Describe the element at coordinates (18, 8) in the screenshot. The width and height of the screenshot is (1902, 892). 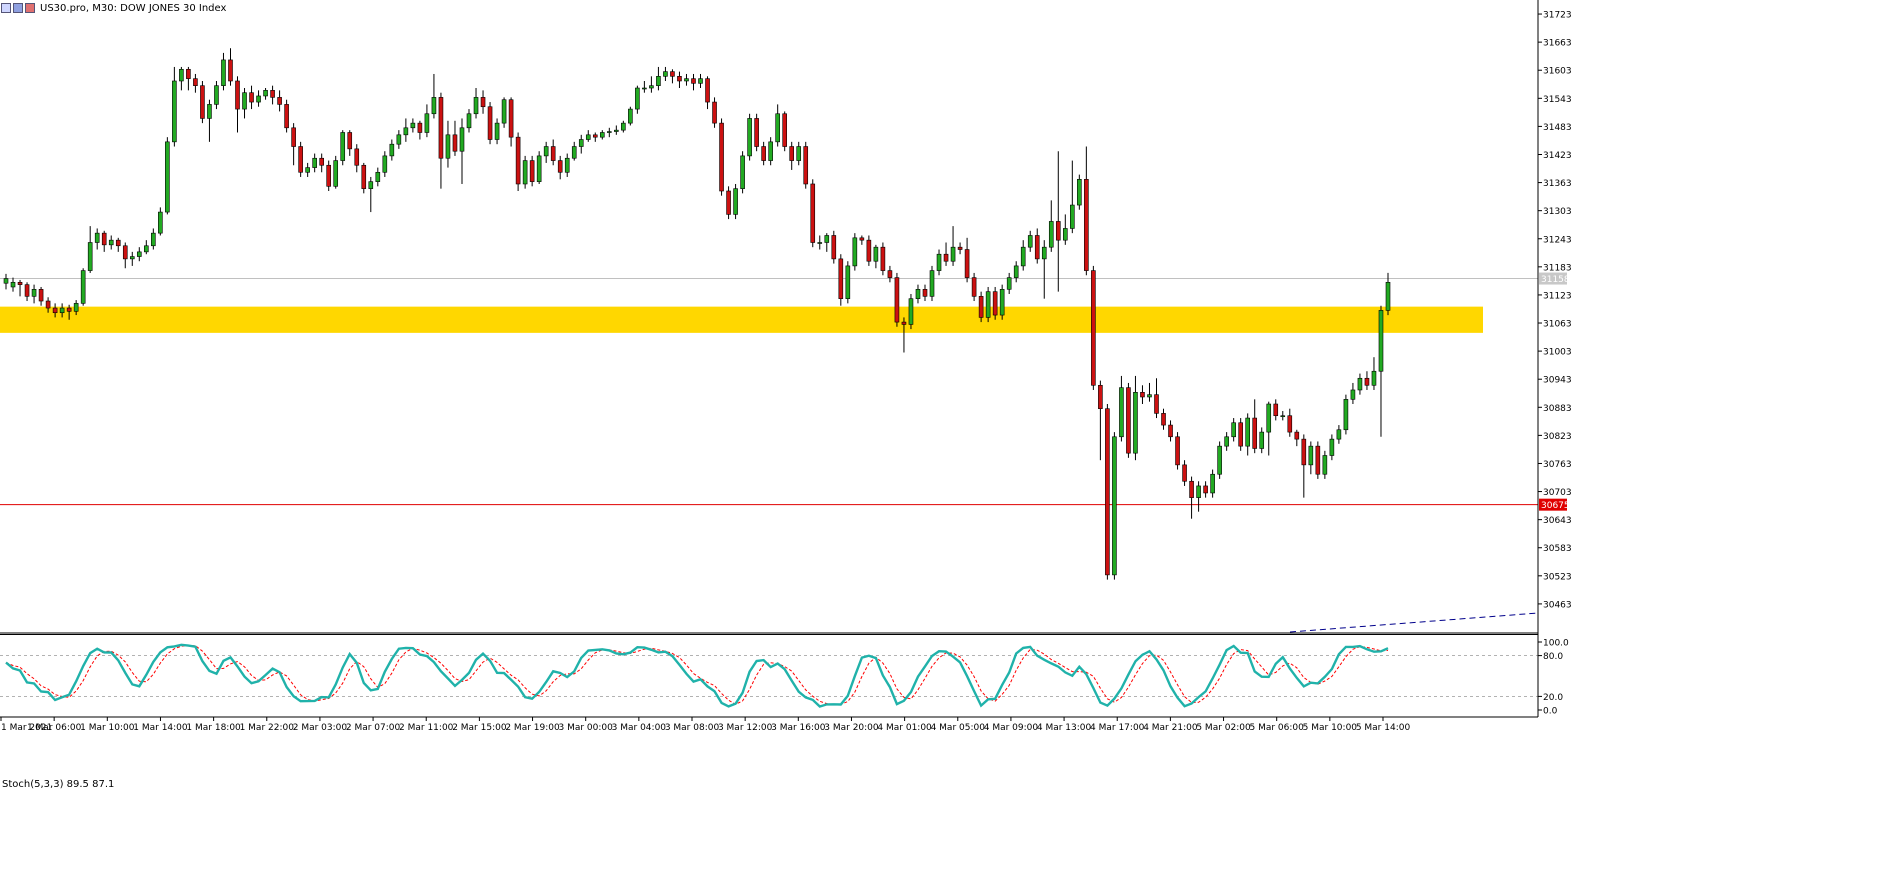
I see `chart-window-icon` at that location.